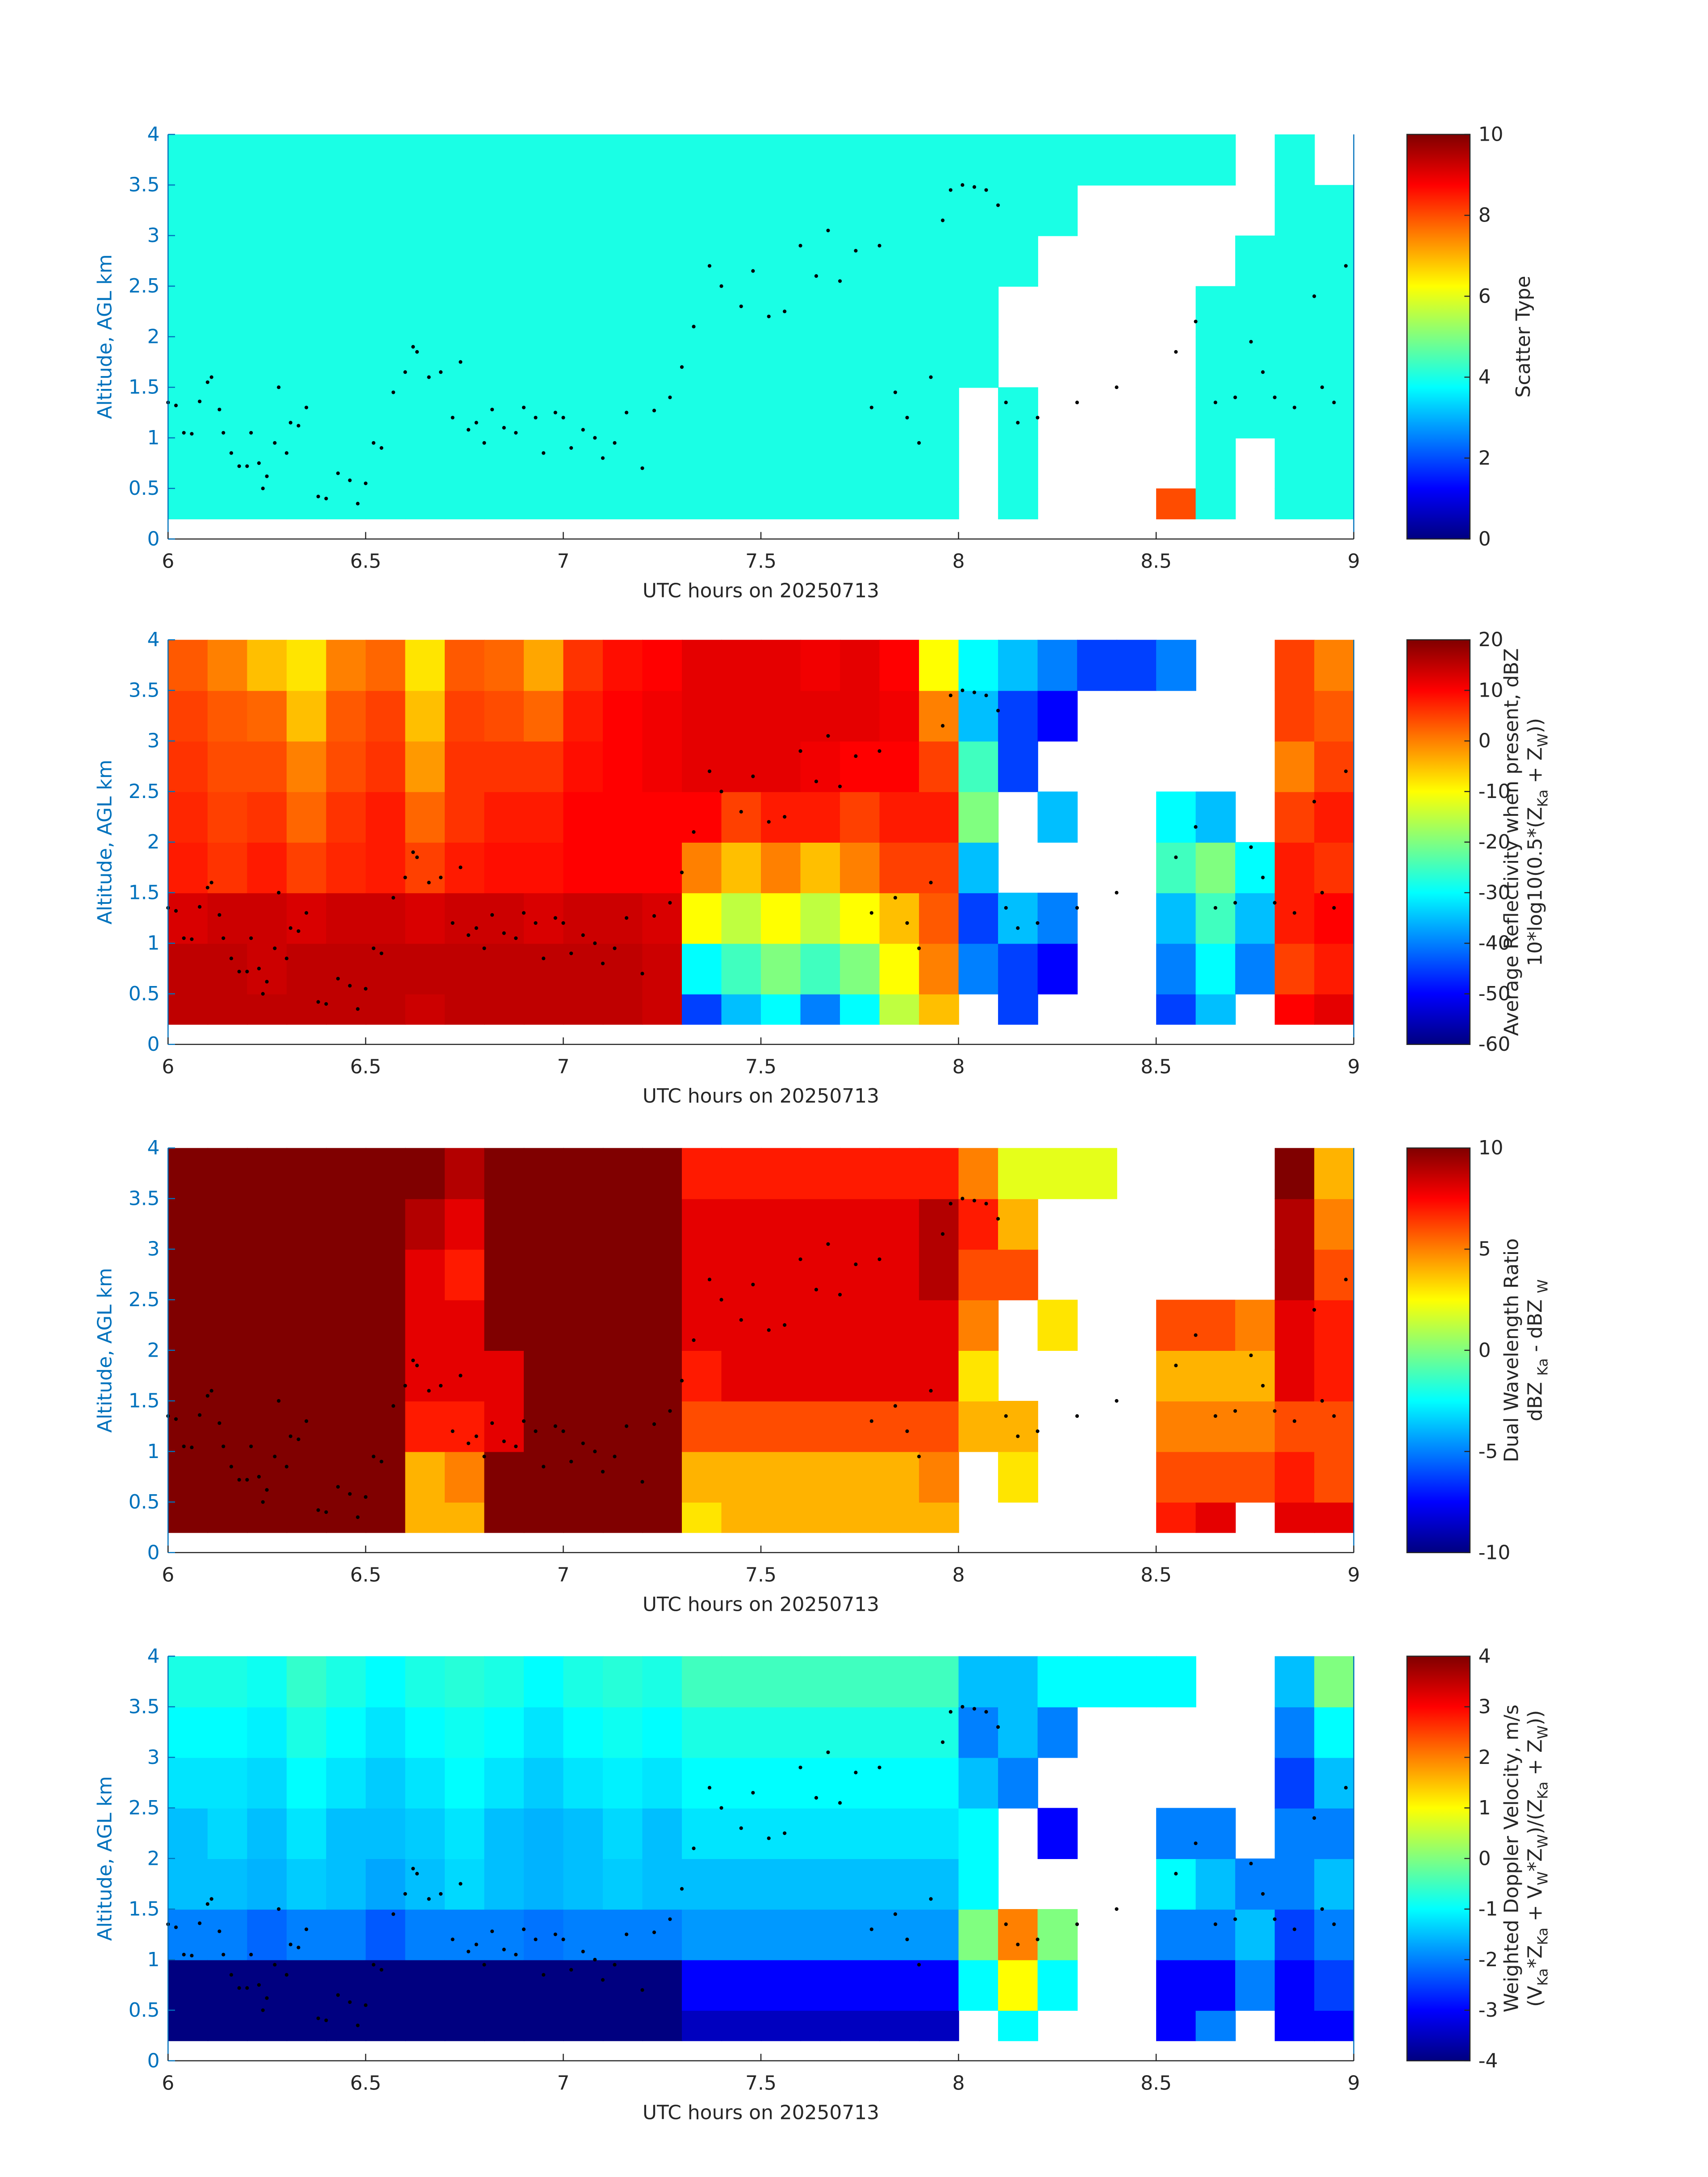  I want to click on y-tick-label: 4, so click(153, 134).